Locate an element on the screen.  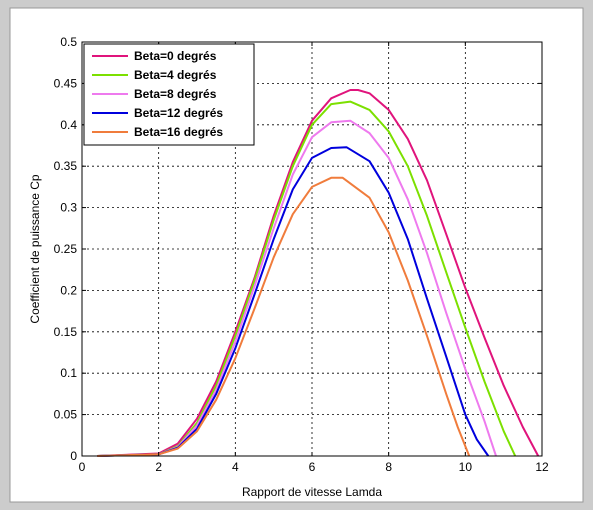
legend-entry: Beta=8 degrés is located at coordinates (175, 94).